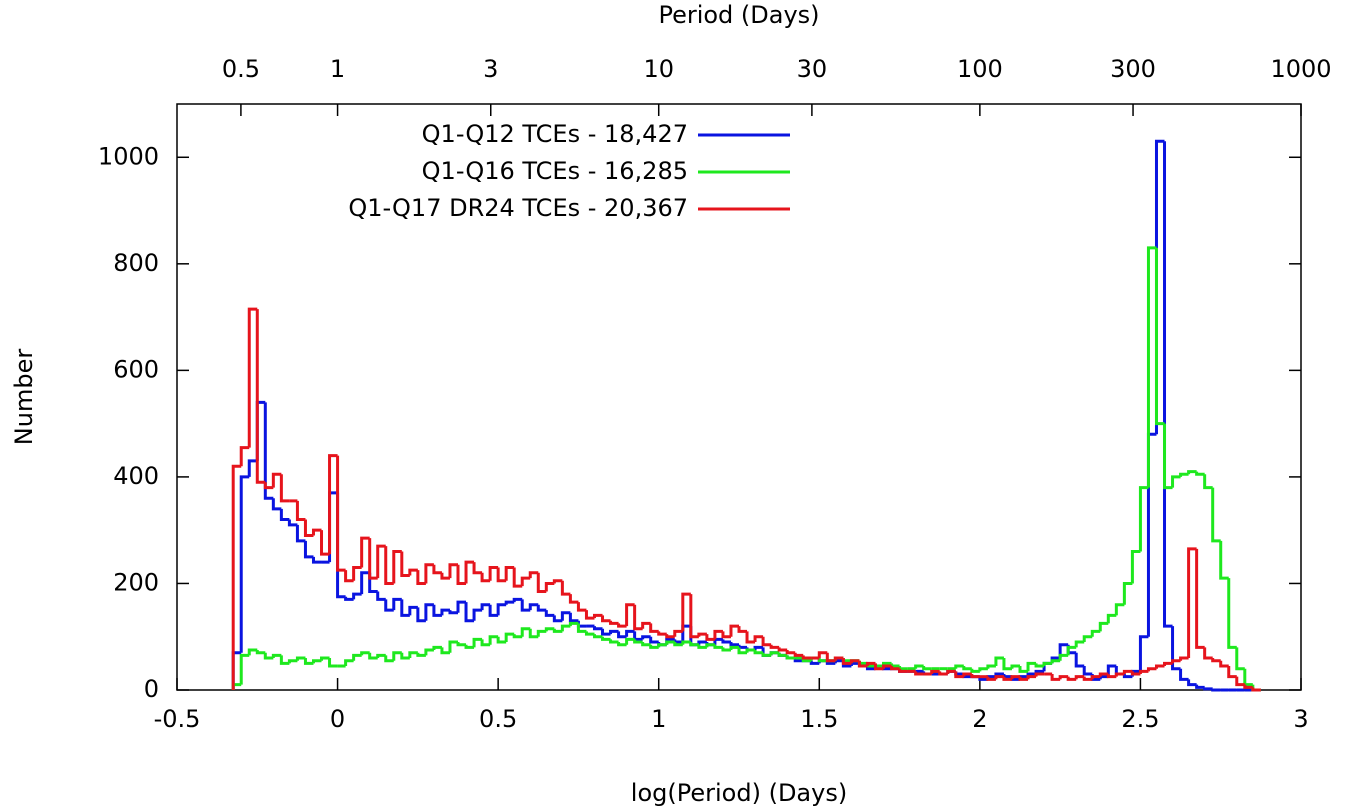 The width and height of the screenshot is (1364, 810). I want to click on y-tick-label: 200, so click(136, 582).